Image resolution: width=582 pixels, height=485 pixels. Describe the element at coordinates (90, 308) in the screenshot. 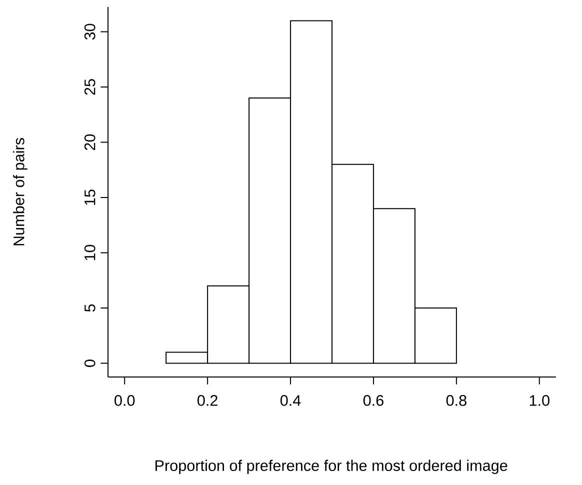

I see `y-tick-label: 5` at that location.